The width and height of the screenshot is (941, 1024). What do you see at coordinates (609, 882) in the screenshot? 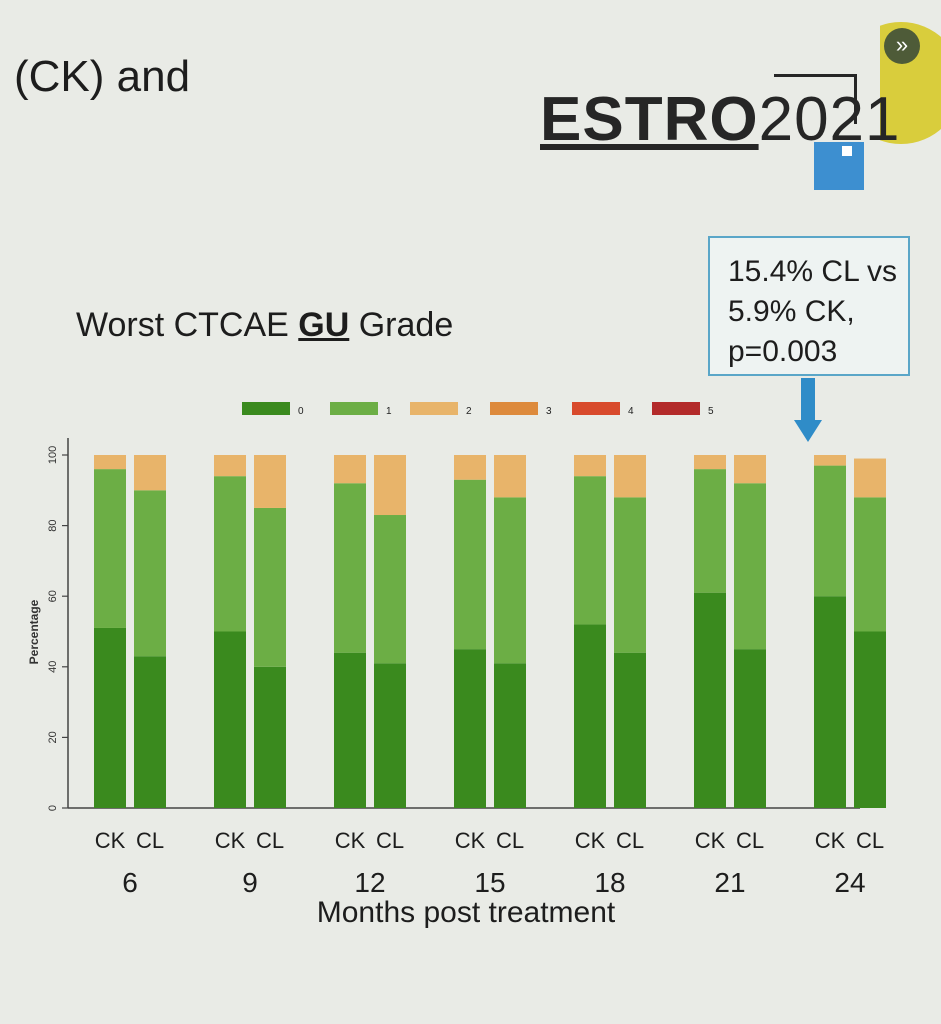
I see `x-group-label: 18` at bounding box center [609, 882].